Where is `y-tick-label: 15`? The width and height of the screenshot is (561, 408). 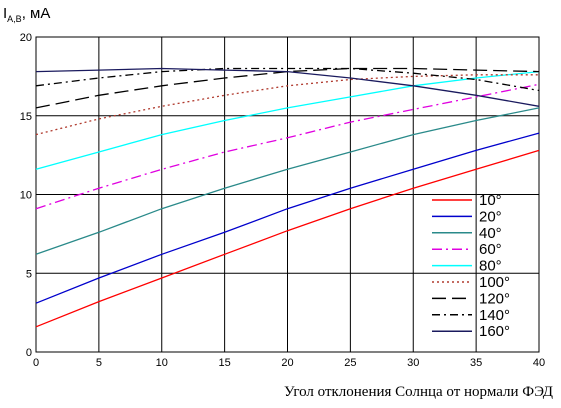
y-tick-label: 15 is located at coordinates (26, 117).